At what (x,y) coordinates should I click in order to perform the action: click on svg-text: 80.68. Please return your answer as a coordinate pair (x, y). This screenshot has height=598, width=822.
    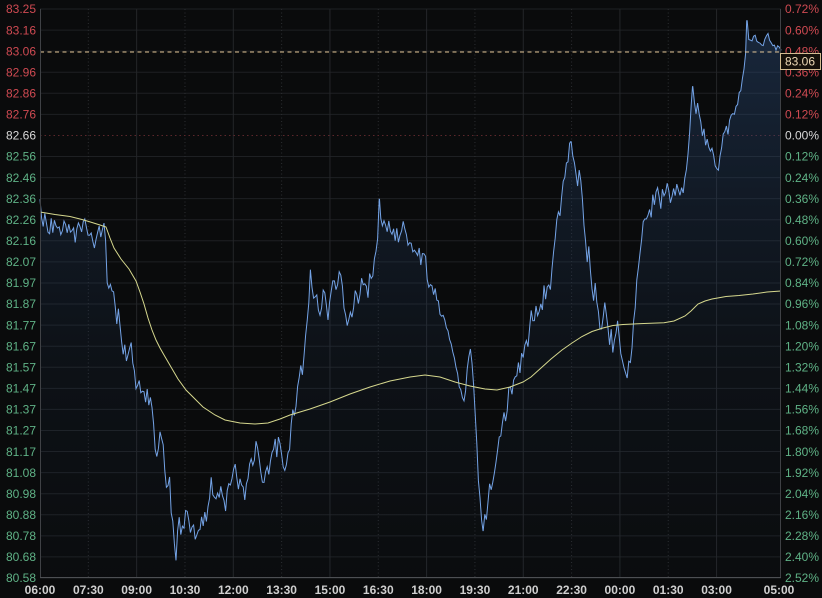
    Looking at the image, I should click on (21, 557).